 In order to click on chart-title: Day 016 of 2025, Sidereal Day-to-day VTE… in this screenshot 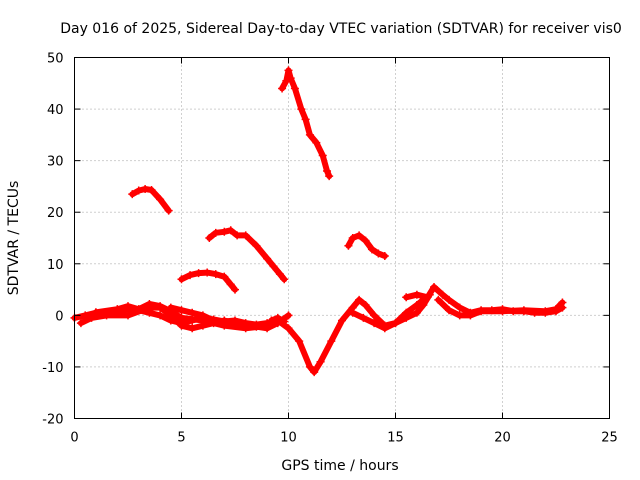, I will do `click(341, 29)`.